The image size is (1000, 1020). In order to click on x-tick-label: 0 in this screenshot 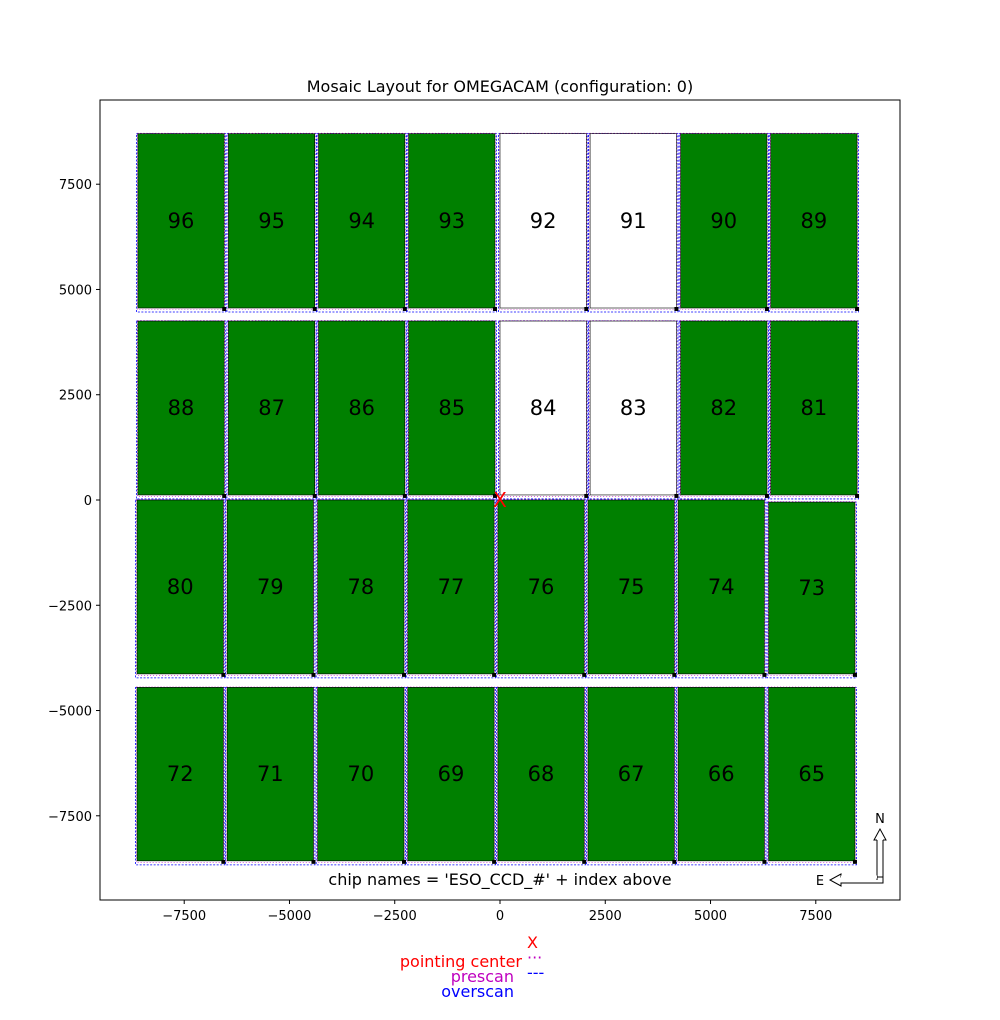, I will do `click(500, 916)`.